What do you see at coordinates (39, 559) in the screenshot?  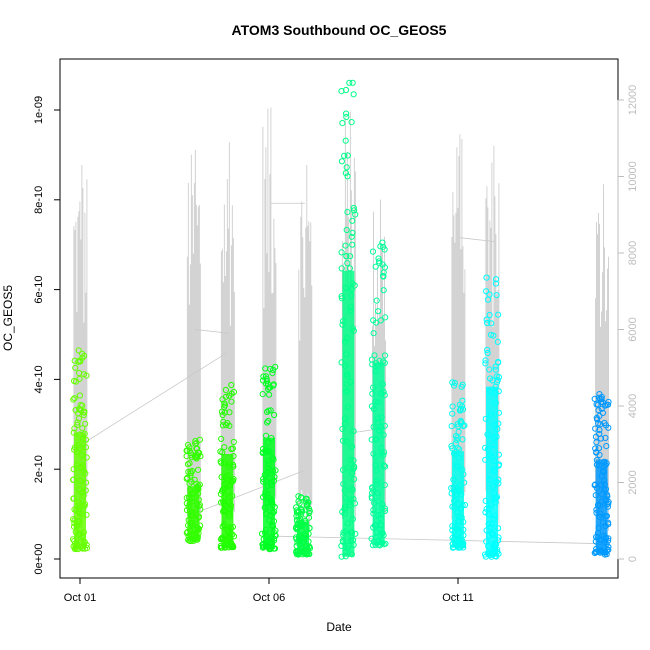 I see `y-tick-label: 0e+00` at bounding box center [39, 559].